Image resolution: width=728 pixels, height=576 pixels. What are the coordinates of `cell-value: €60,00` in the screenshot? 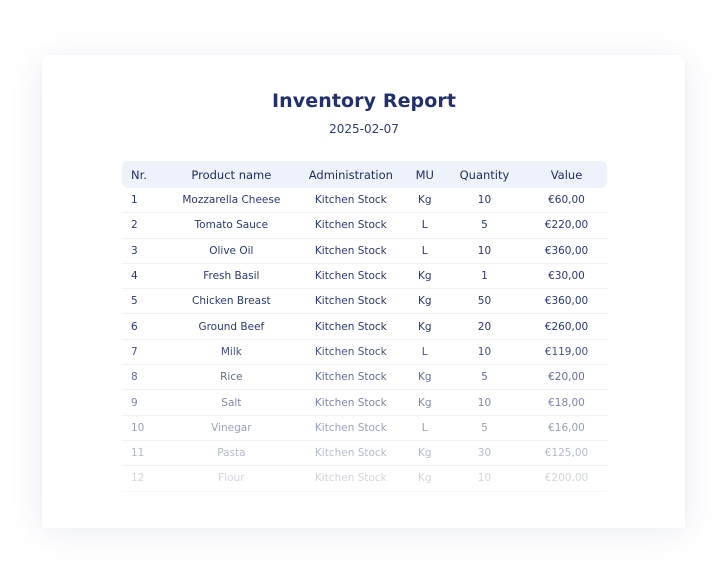 It's located at (566, 201).